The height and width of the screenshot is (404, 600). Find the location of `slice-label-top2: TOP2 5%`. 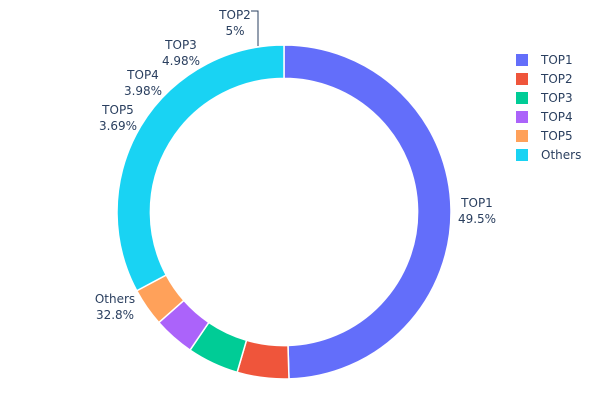

slice-label-top2: TOP2 5% is located at coordinates (234, 23).